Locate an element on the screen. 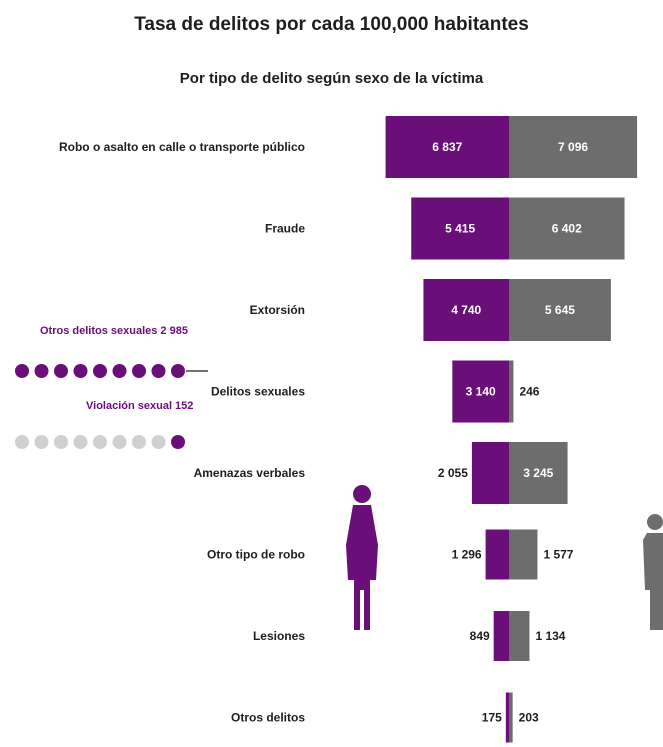  dot-panel is located at coordinates (100, 406).